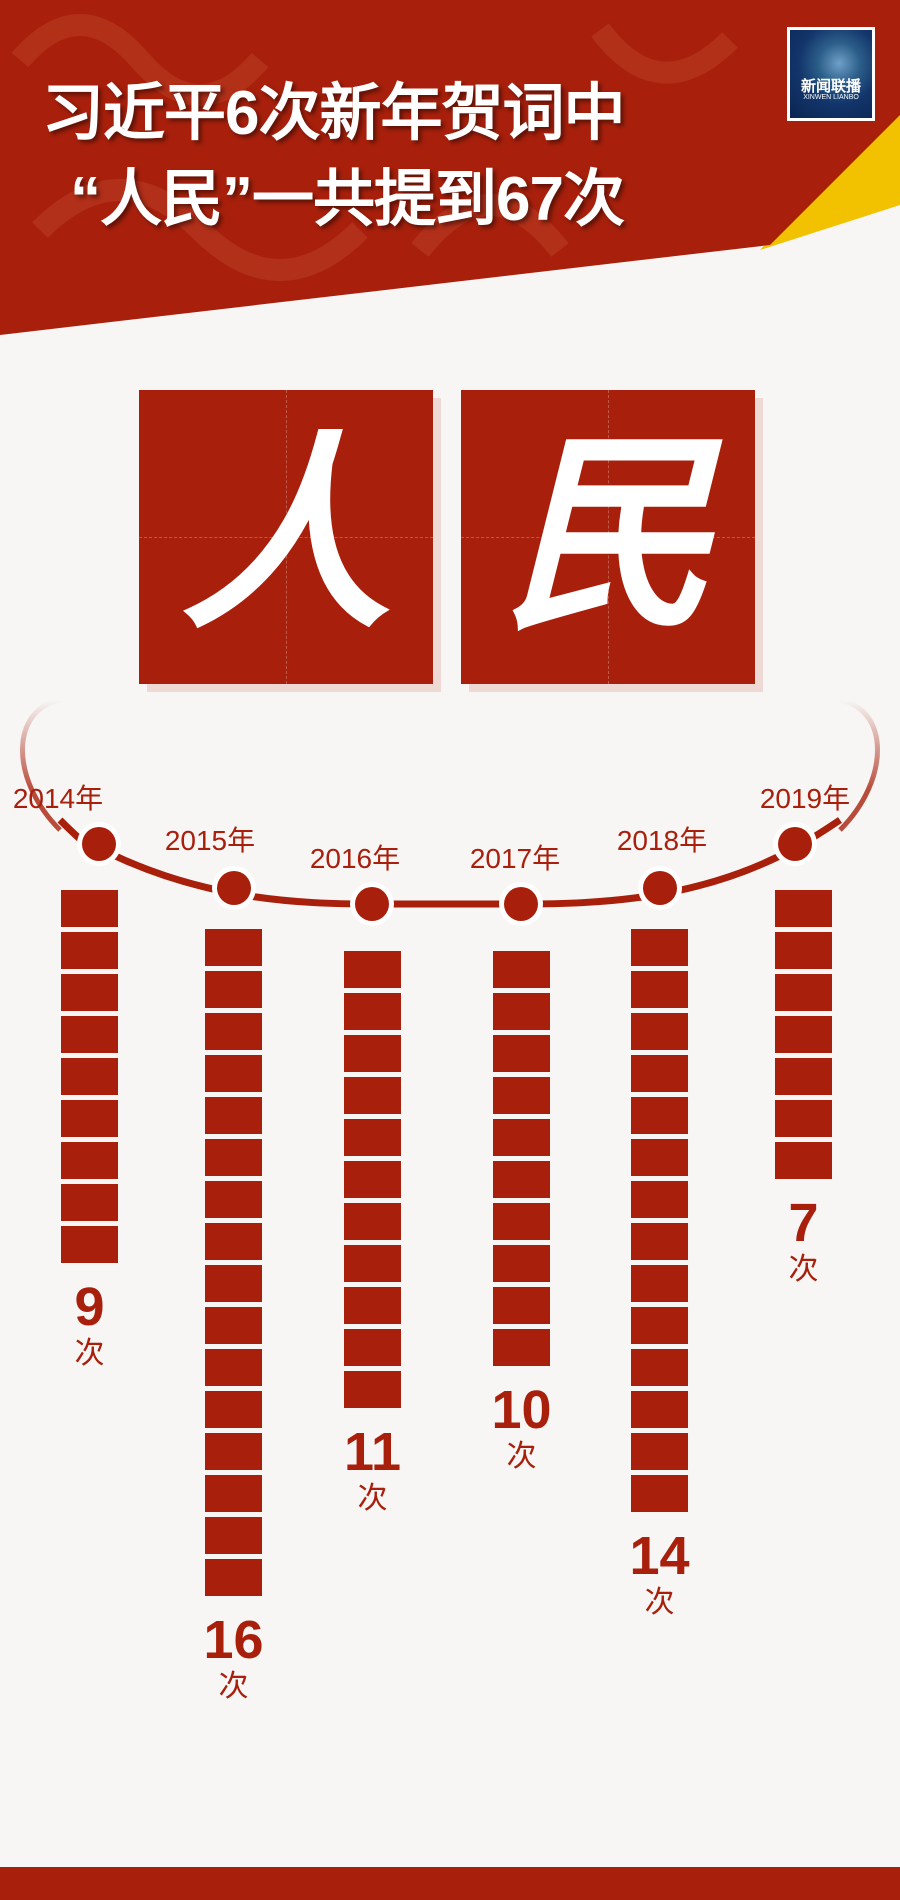 The height and width of the screenshot is (1900, 900). Describe the element at coordinates (607, 534) in the screenshot. I see `hero-char-min: 民` at that location.